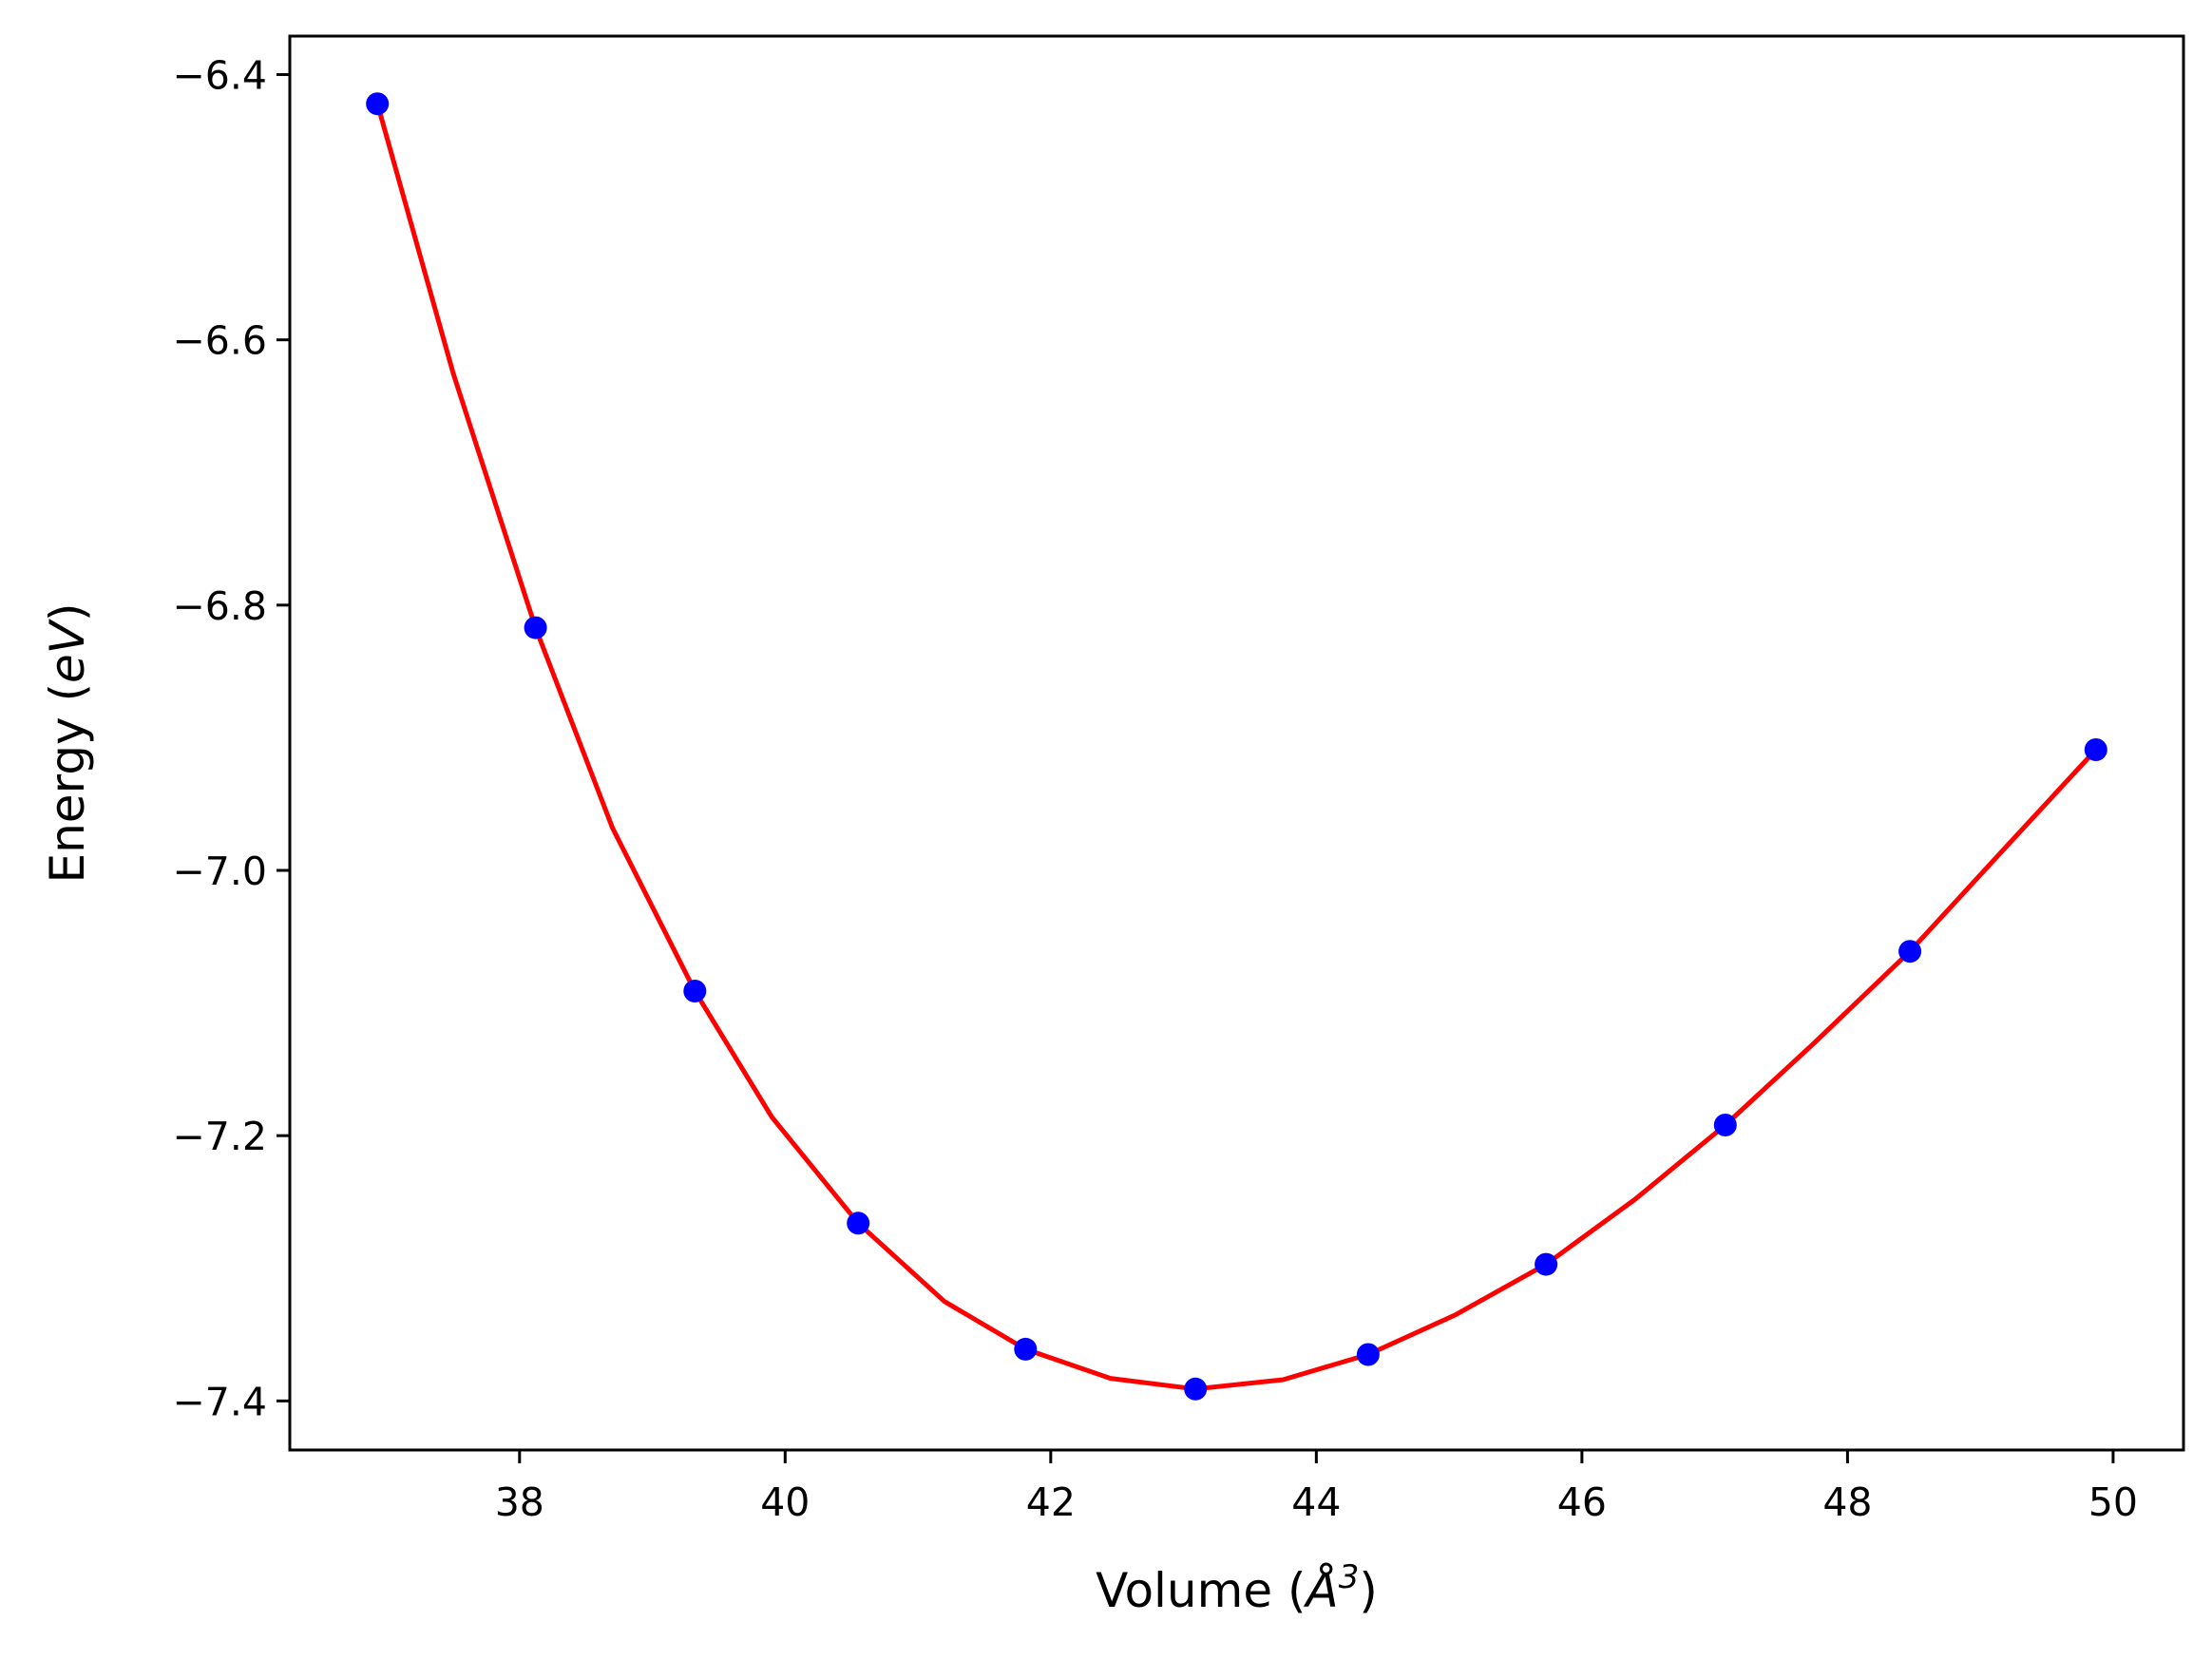 The image size is (2212, 1660). What do you see at coordinates (219, 871) in the screenshot?
I see `y-tick-label: −7.0` at bounding box center [219, 871].